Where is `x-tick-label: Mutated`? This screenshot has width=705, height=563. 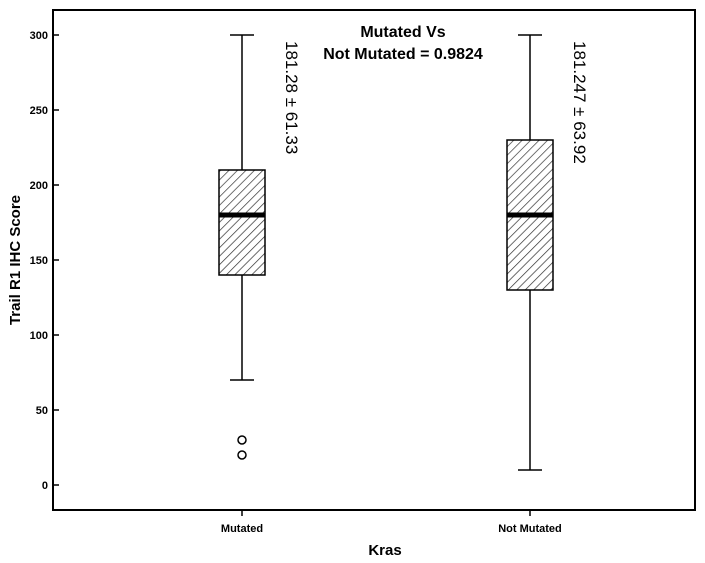 x-tick-label: Mutated is located at coordinates (242, 529).